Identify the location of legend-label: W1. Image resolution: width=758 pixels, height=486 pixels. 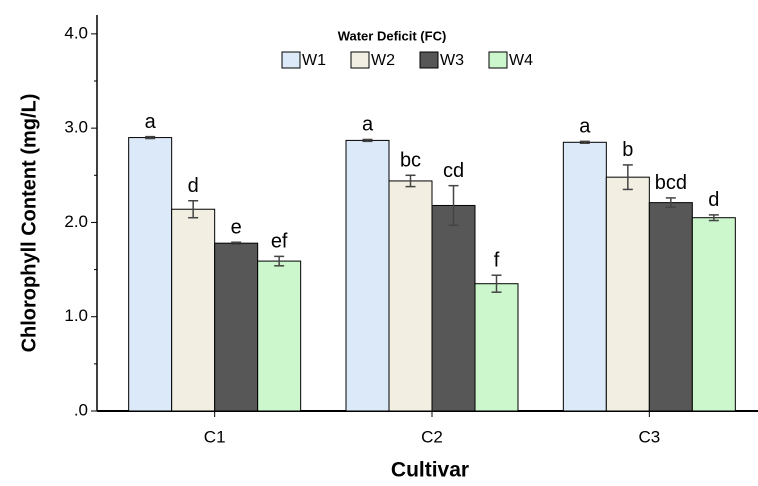
(314, 60).